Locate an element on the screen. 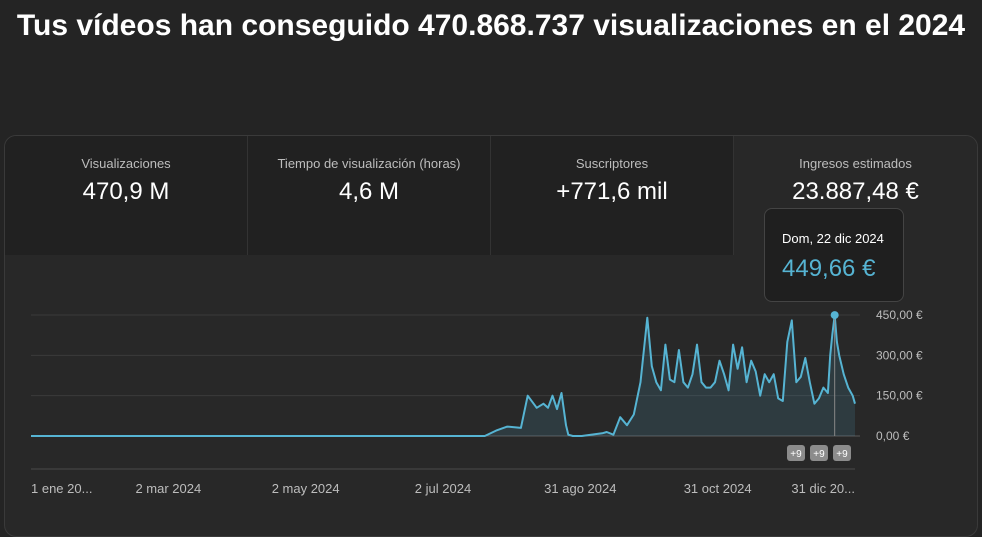  hover-point is located at coordinates (834, 315).